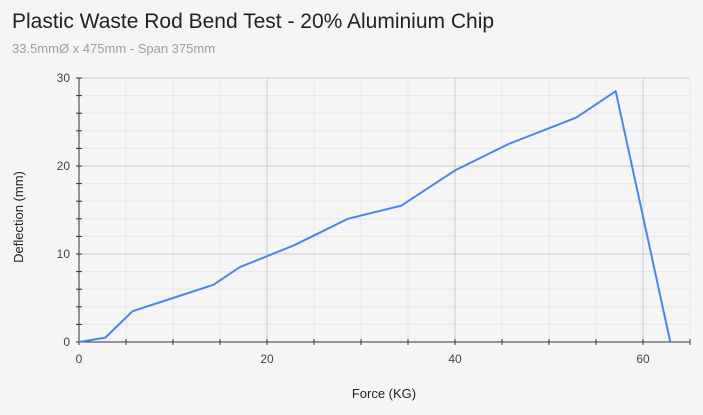 This screenshot has height=415, width=703. I want to click on x-tick-label: 60, so click(643, 359).